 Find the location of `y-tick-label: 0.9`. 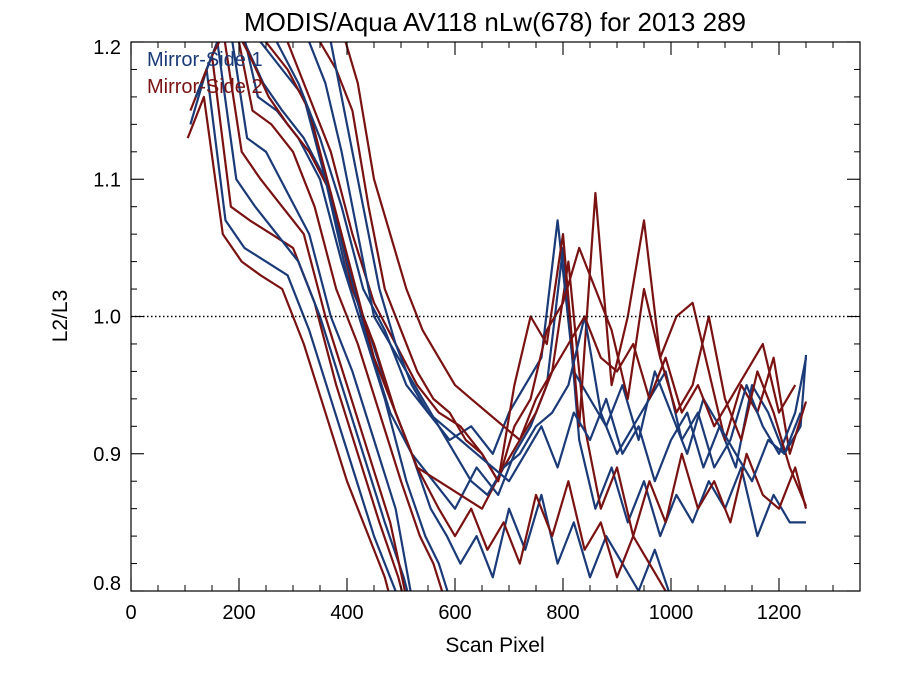

y-tick-label: 0.9 is located at coordinates (107, 455).